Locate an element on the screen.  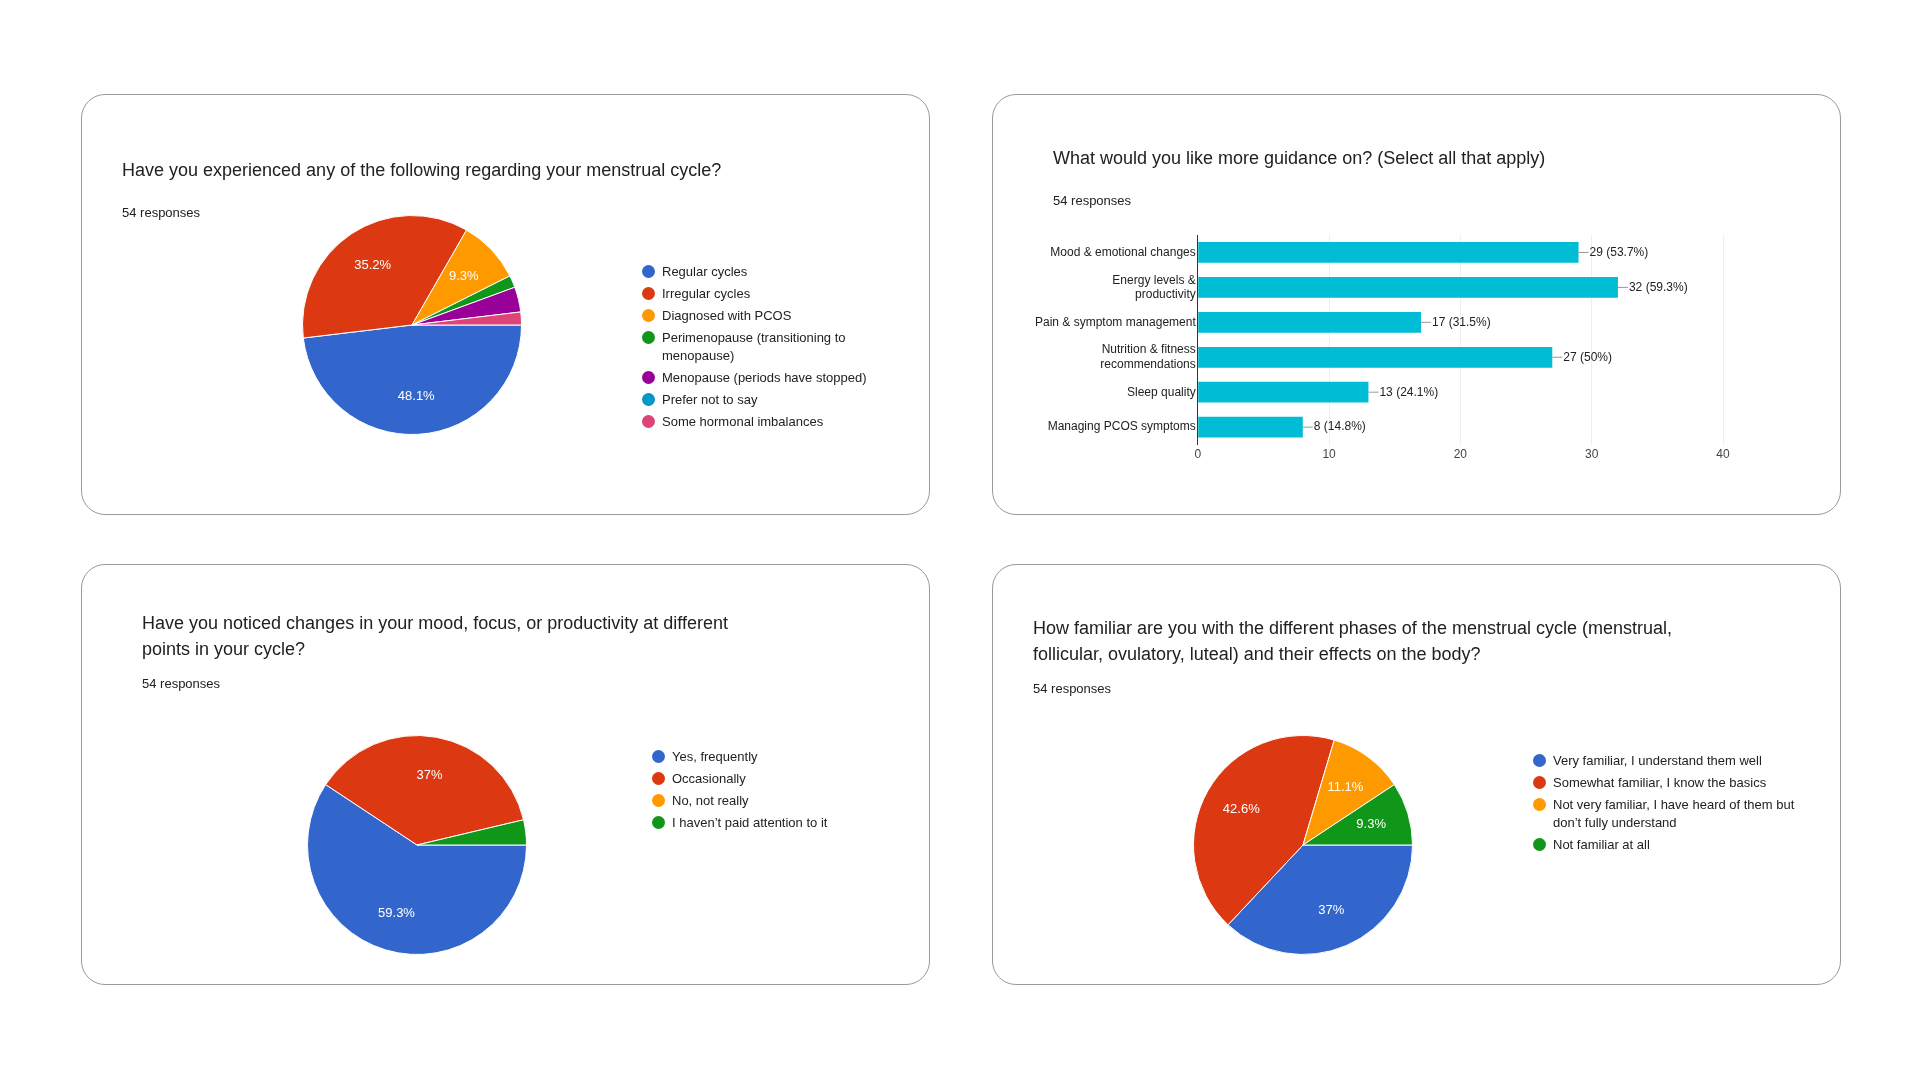
legend-label: Menopause (periods have stopped) is located at coordinates (764, 378).